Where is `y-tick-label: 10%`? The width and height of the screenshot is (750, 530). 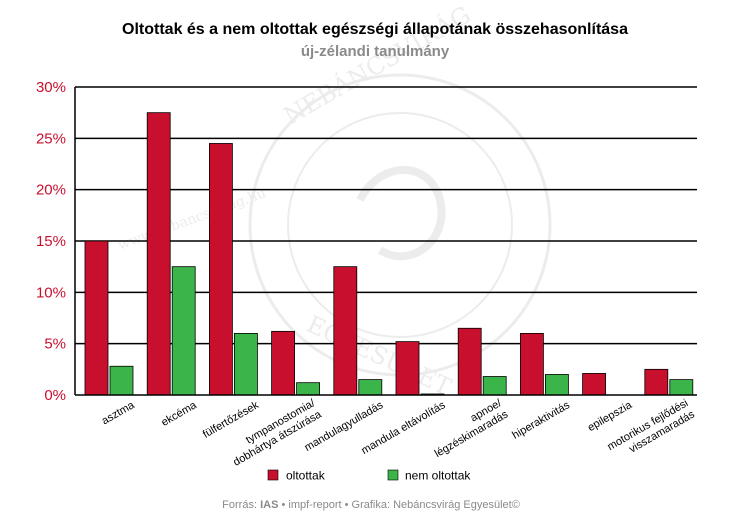
y-tick-label: 10% is located at coordinates (51, 292).